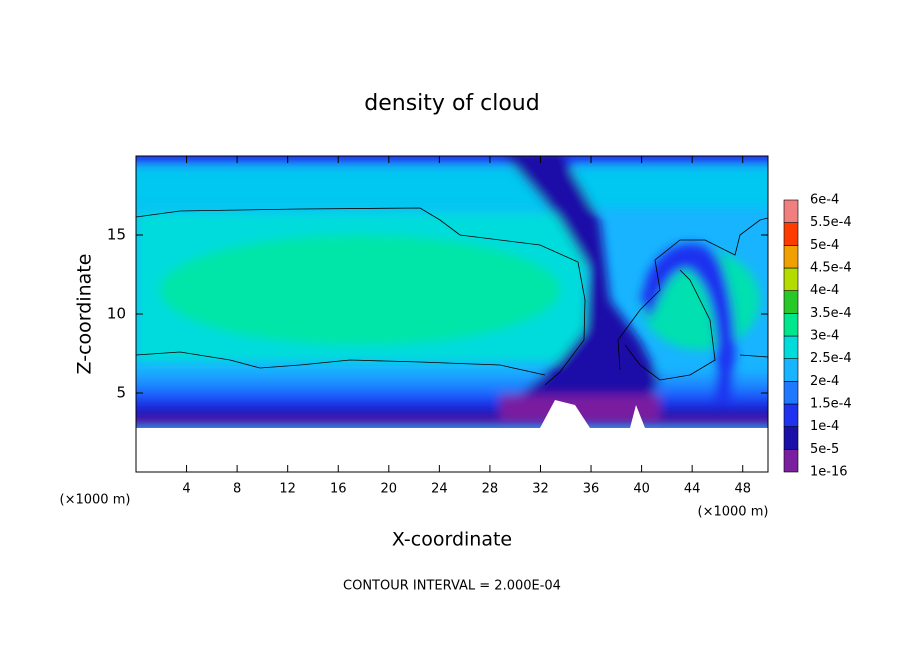 The height and width of the screenshot is (654, 904). Describe the element at coordinates (831, 404) in the screenshot. I see `colorbar-label: 1.5e-4` at that location.